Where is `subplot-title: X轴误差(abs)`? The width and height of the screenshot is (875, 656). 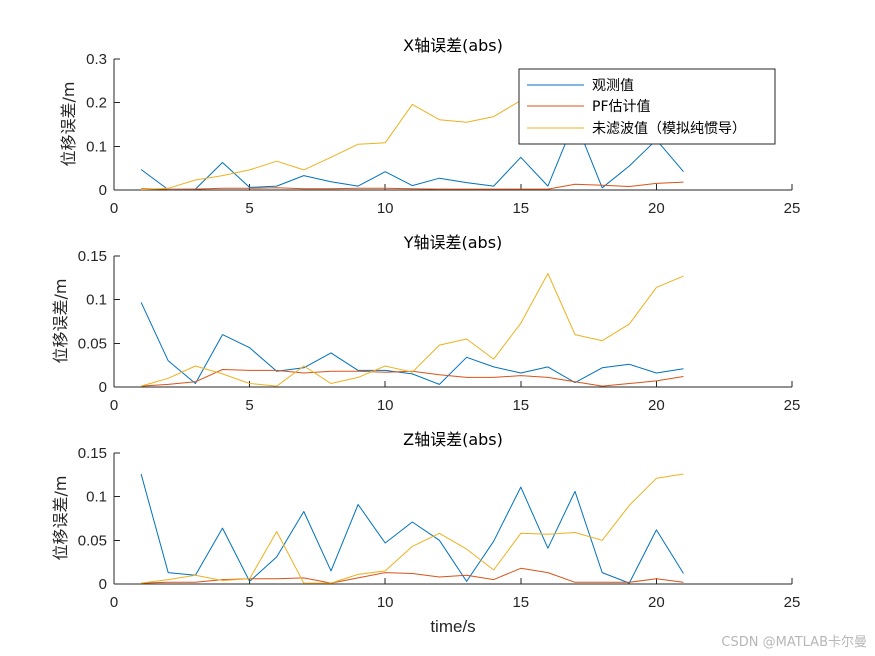
subplot-title: X轴误差(abs) is located at coordinates (453, 45).